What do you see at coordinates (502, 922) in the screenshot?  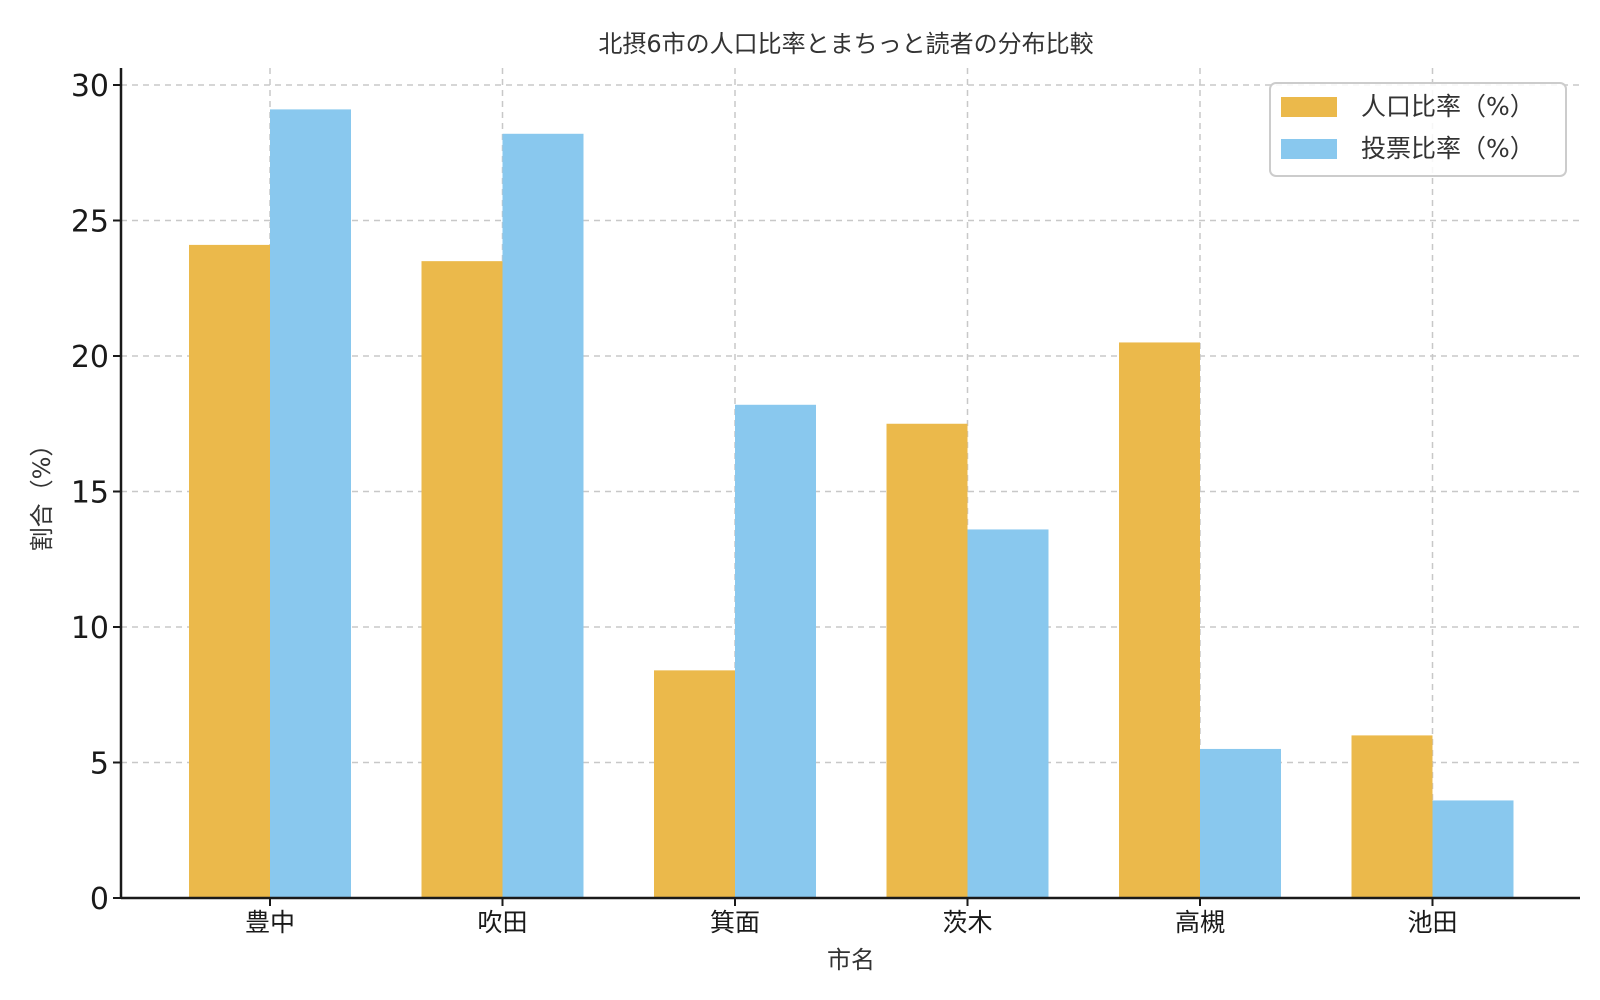 I see `x-tick-label-吹田: 吹田` at bounding box center [502, 922].